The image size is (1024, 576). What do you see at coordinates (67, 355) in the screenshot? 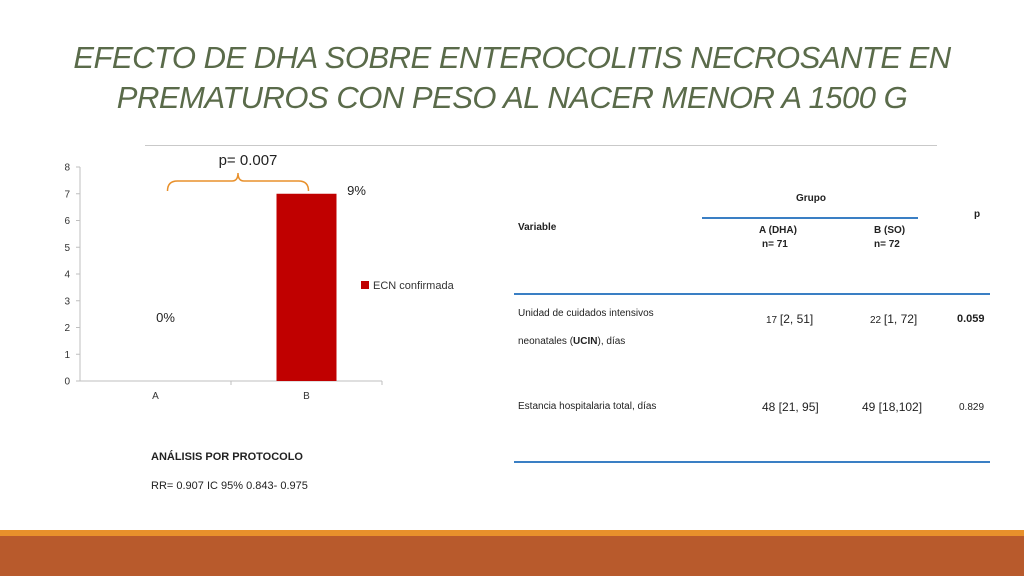
I see `y-tick-label: 1` at bounding box center [67, 355].